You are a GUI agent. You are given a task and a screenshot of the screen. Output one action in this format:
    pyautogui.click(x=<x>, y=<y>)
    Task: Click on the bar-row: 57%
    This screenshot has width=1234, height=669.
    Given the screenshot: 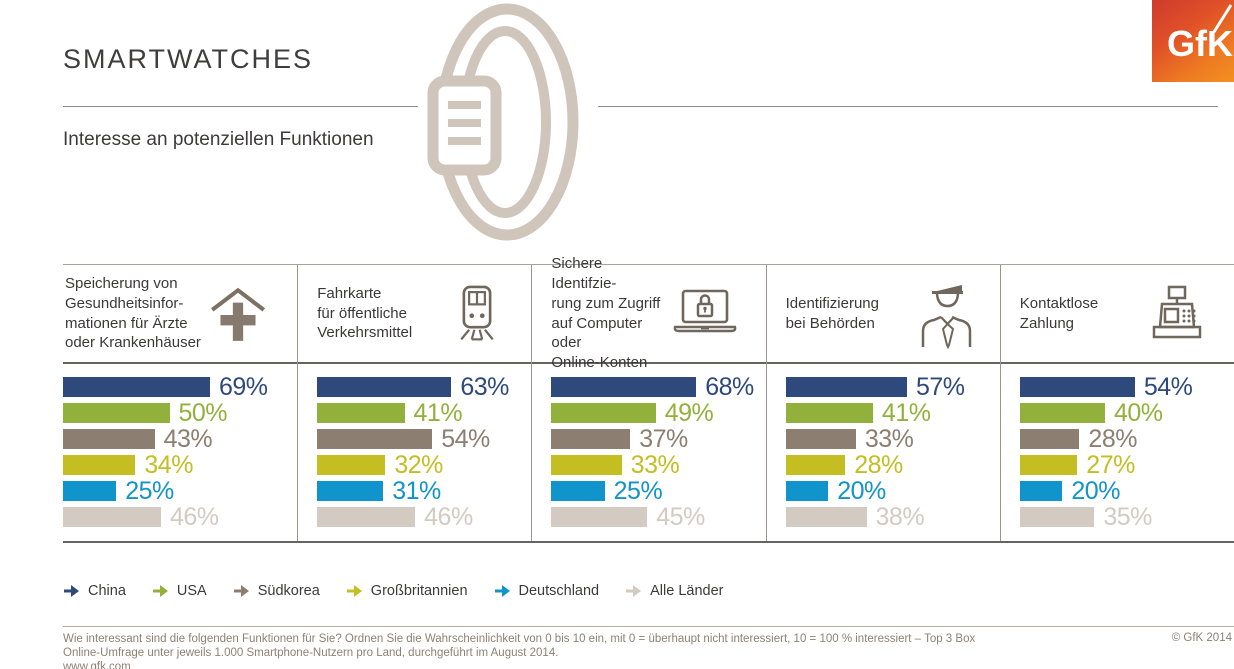 What is the action you would take?
    pyautogui.click(x=892, y=387)
    